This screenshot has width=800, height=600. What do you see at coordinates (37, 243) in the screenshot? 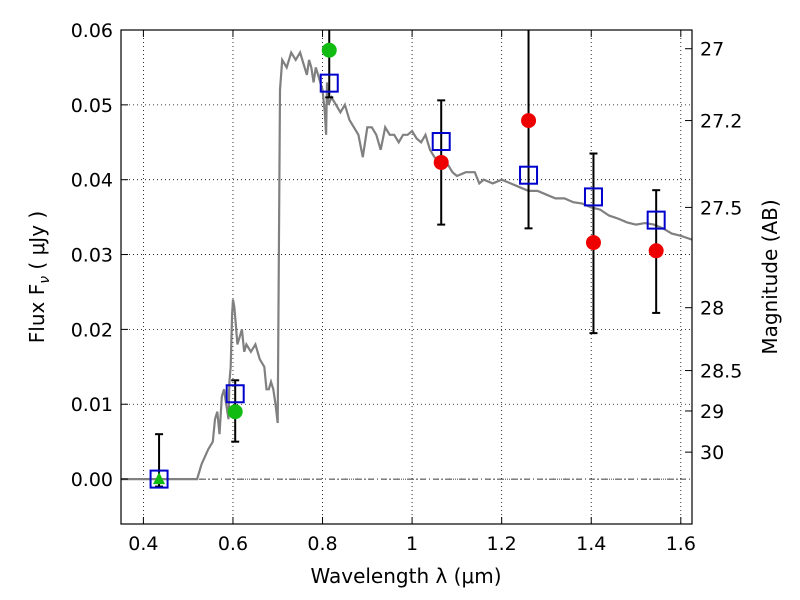
I see `y-axis-label-unit: ( μJy )` at bounding box center [37, 243].